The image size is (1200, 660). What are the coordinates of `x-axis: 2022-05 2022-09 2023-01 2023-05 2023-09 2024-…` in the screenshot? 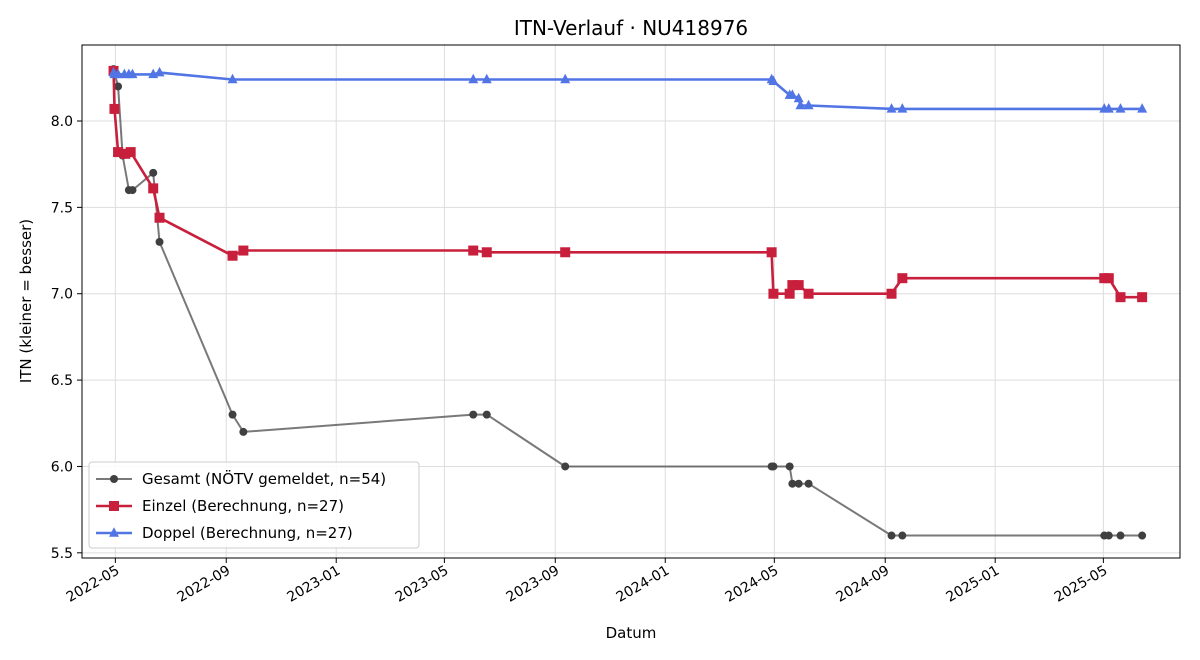 It's located at (587, 582).